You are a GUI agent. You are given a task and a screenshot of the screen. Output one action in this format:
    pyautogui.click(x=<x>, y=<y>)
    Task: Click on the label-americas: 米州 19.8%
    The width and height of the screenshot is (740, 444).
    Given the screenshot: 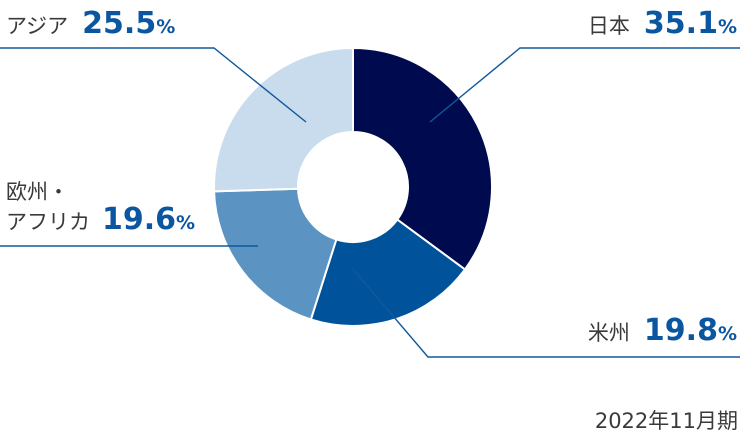 What is the action you would take?
    pyautogui.click(x=545, y=312)
    